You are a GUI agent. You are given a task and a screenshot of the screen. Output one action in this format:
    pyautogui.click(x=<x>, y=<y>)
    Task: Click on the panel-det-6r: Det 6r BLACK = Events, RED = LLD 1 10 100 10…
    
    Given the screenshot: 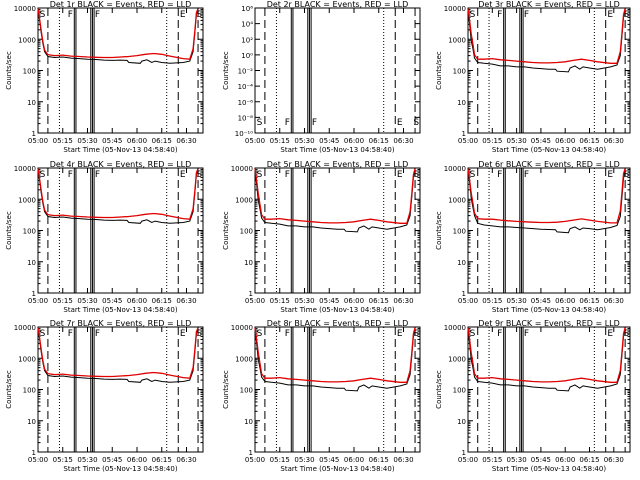 What is the action you would take?
    pyautogui.click(x=533, y=237)
    